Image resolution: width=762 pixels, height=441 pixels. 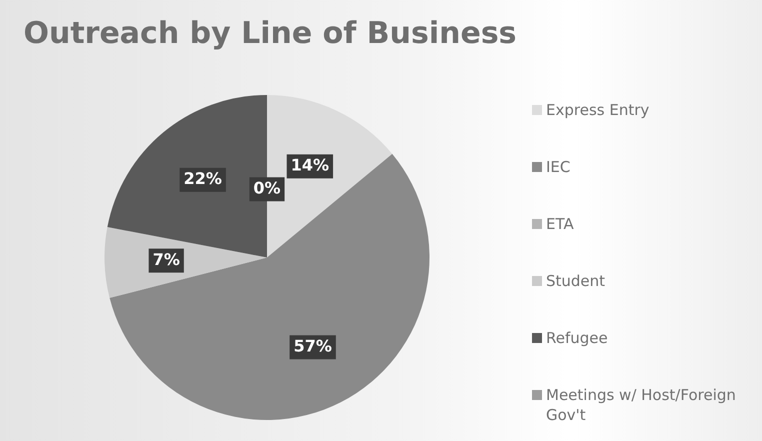 What do you see at coordinates (577, 338) in the screenshot?
I see `legend-label: Refugee` at bounding box center [577, 338].